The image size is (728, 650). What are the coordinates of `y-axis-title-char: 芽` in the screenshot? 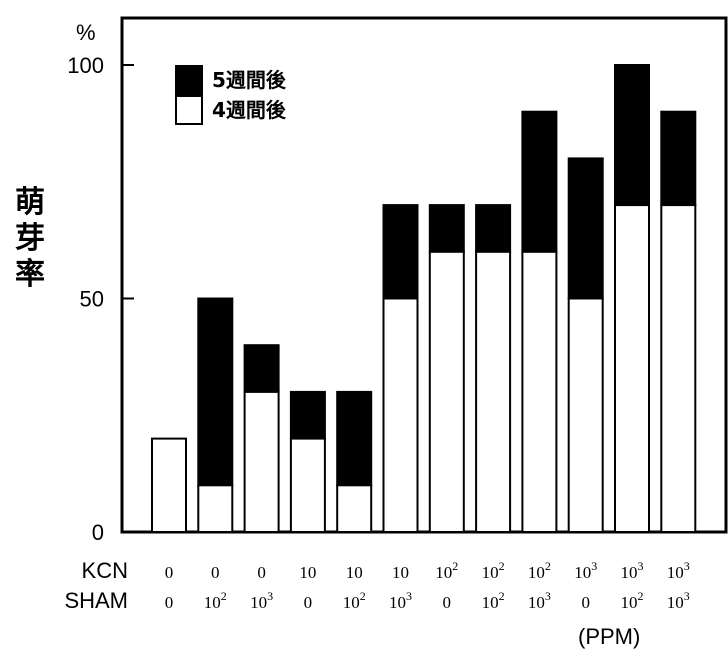 It's located at (30, 238).